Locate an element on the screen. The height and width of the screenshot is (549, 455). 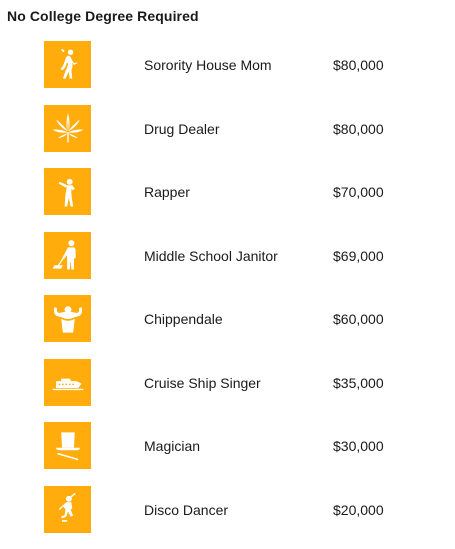
job-row: Middle School Janitor $69,000 is located at coordinates (227, 264).